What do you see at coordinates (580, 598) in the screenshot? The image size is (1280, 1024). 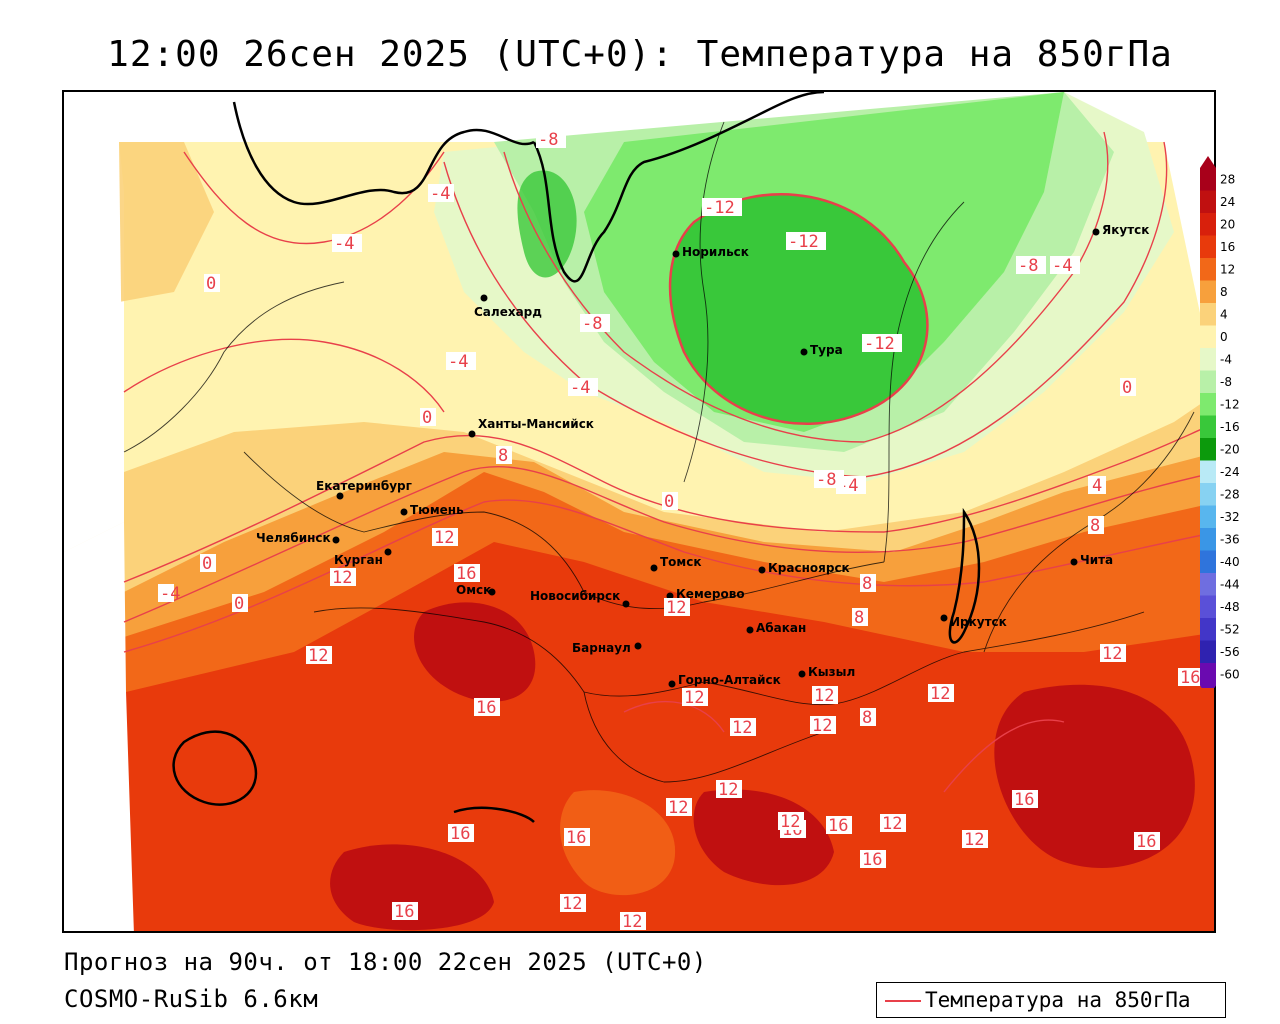 I see `city-novosibirsk: Новосибирск` at bounding box center [580, 598].